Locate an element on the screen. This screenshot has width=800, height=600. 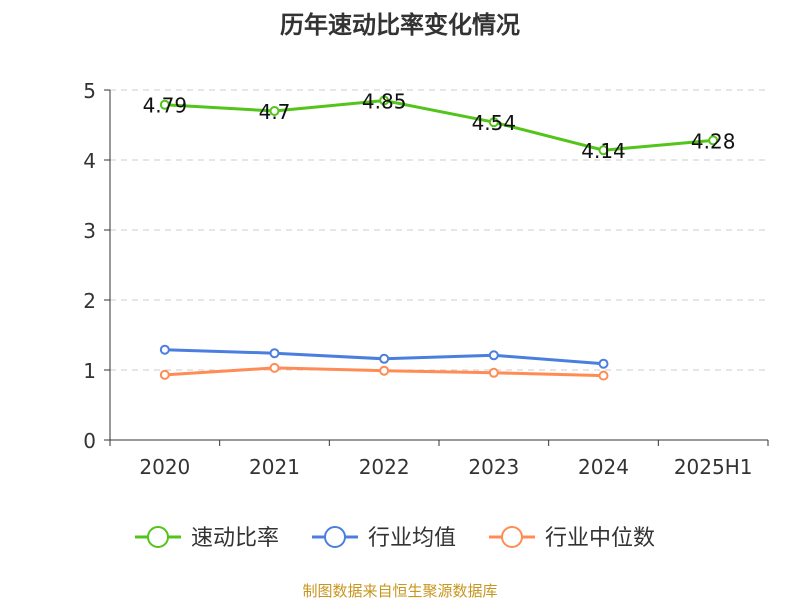
y-tick-label: 1 is located at coordinates (89, 371).